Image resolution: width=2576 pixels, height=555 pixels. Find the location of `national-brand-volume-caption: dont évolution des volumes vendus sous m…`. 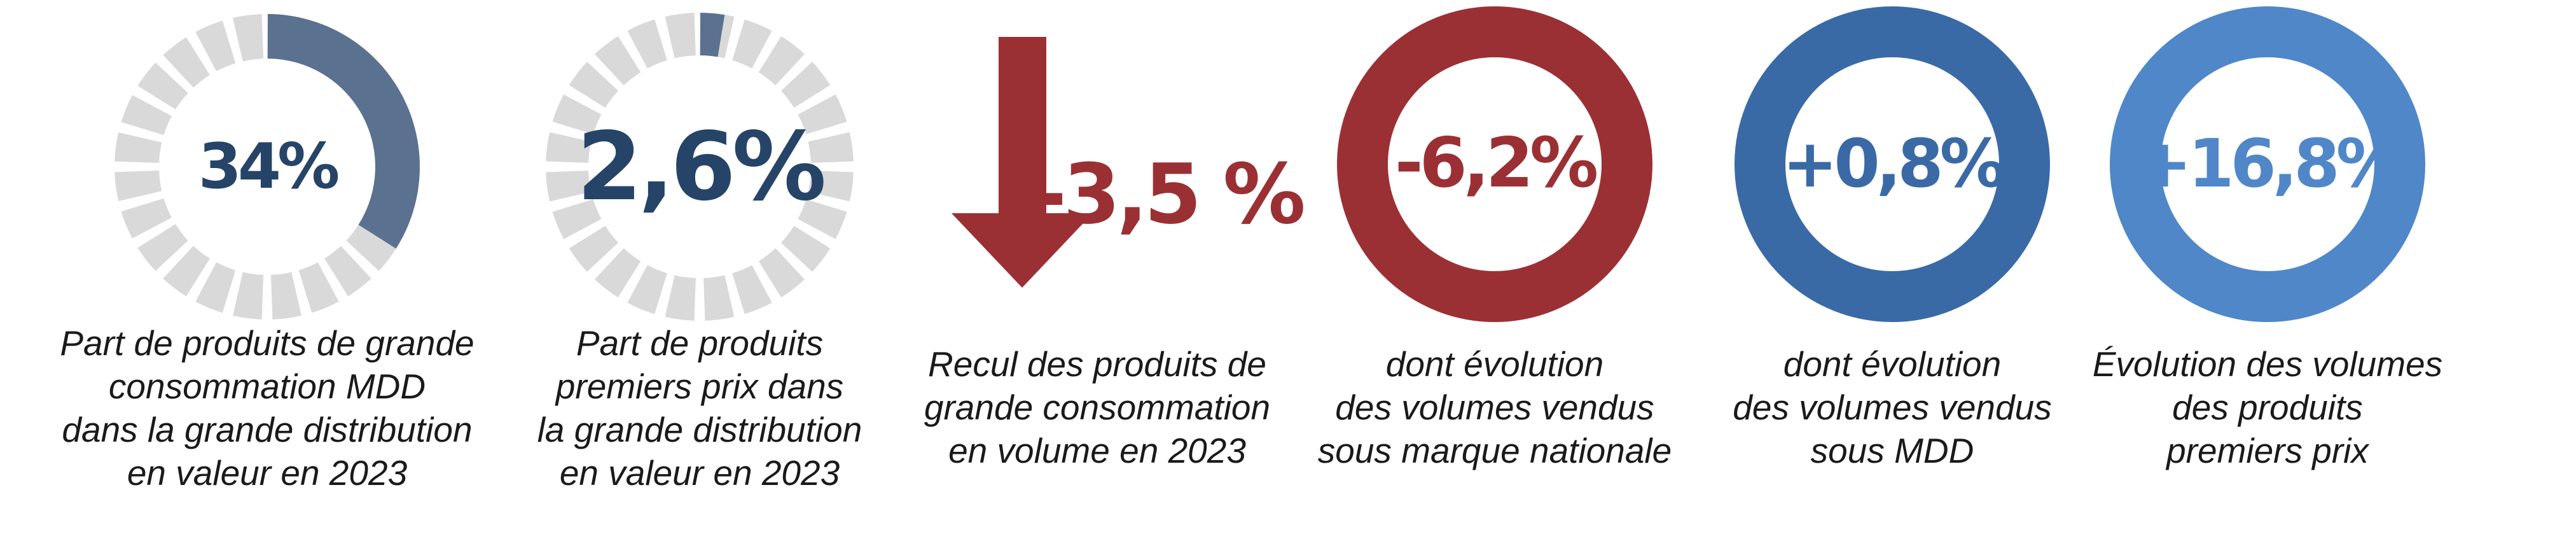

national-brand-volume-caption: dont évolution des volumes vendus sous m… is located at coordinates (1495, 407).